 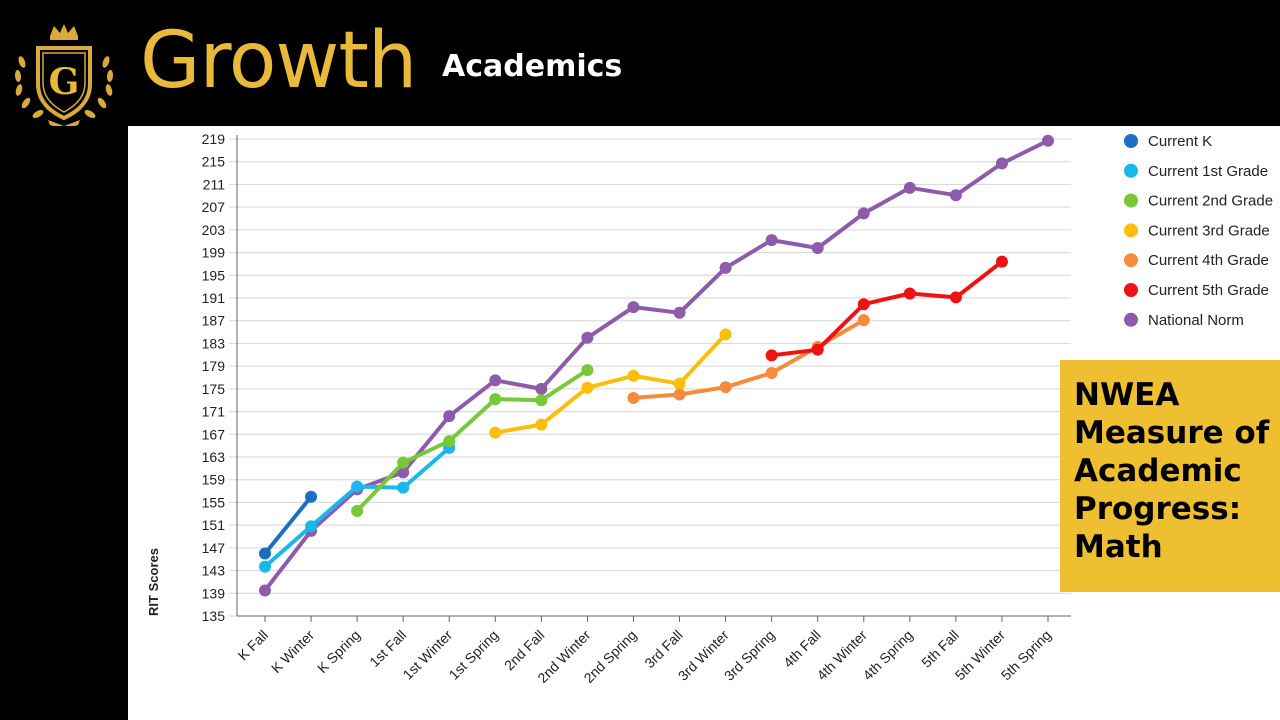 I want to click on y-tick-label: 179, so click(x=214, y=366).